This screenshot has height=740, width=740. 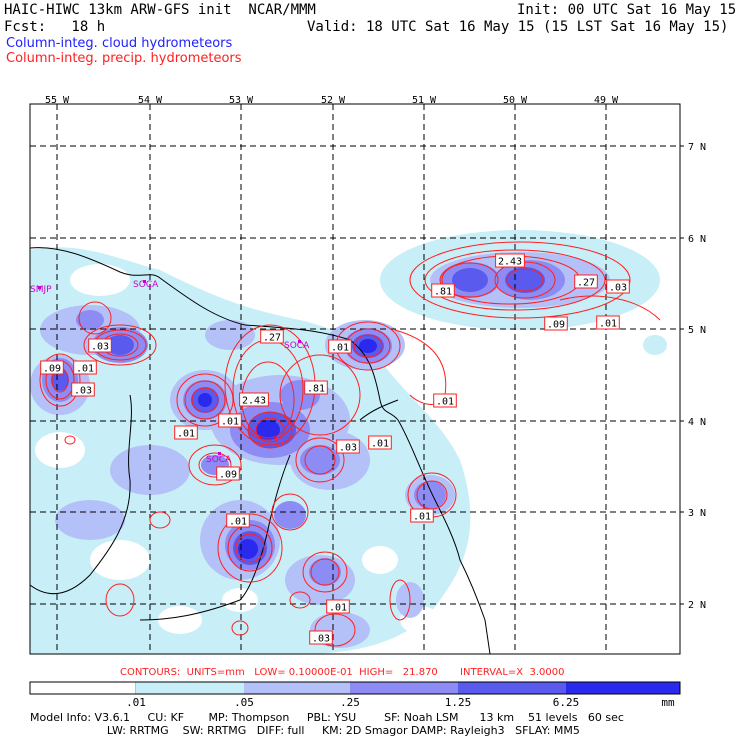 I want to click on run-title: HAIC-HIWC 13km ARW-GFS init NCAR/MMM, so click(x=160, y=10).